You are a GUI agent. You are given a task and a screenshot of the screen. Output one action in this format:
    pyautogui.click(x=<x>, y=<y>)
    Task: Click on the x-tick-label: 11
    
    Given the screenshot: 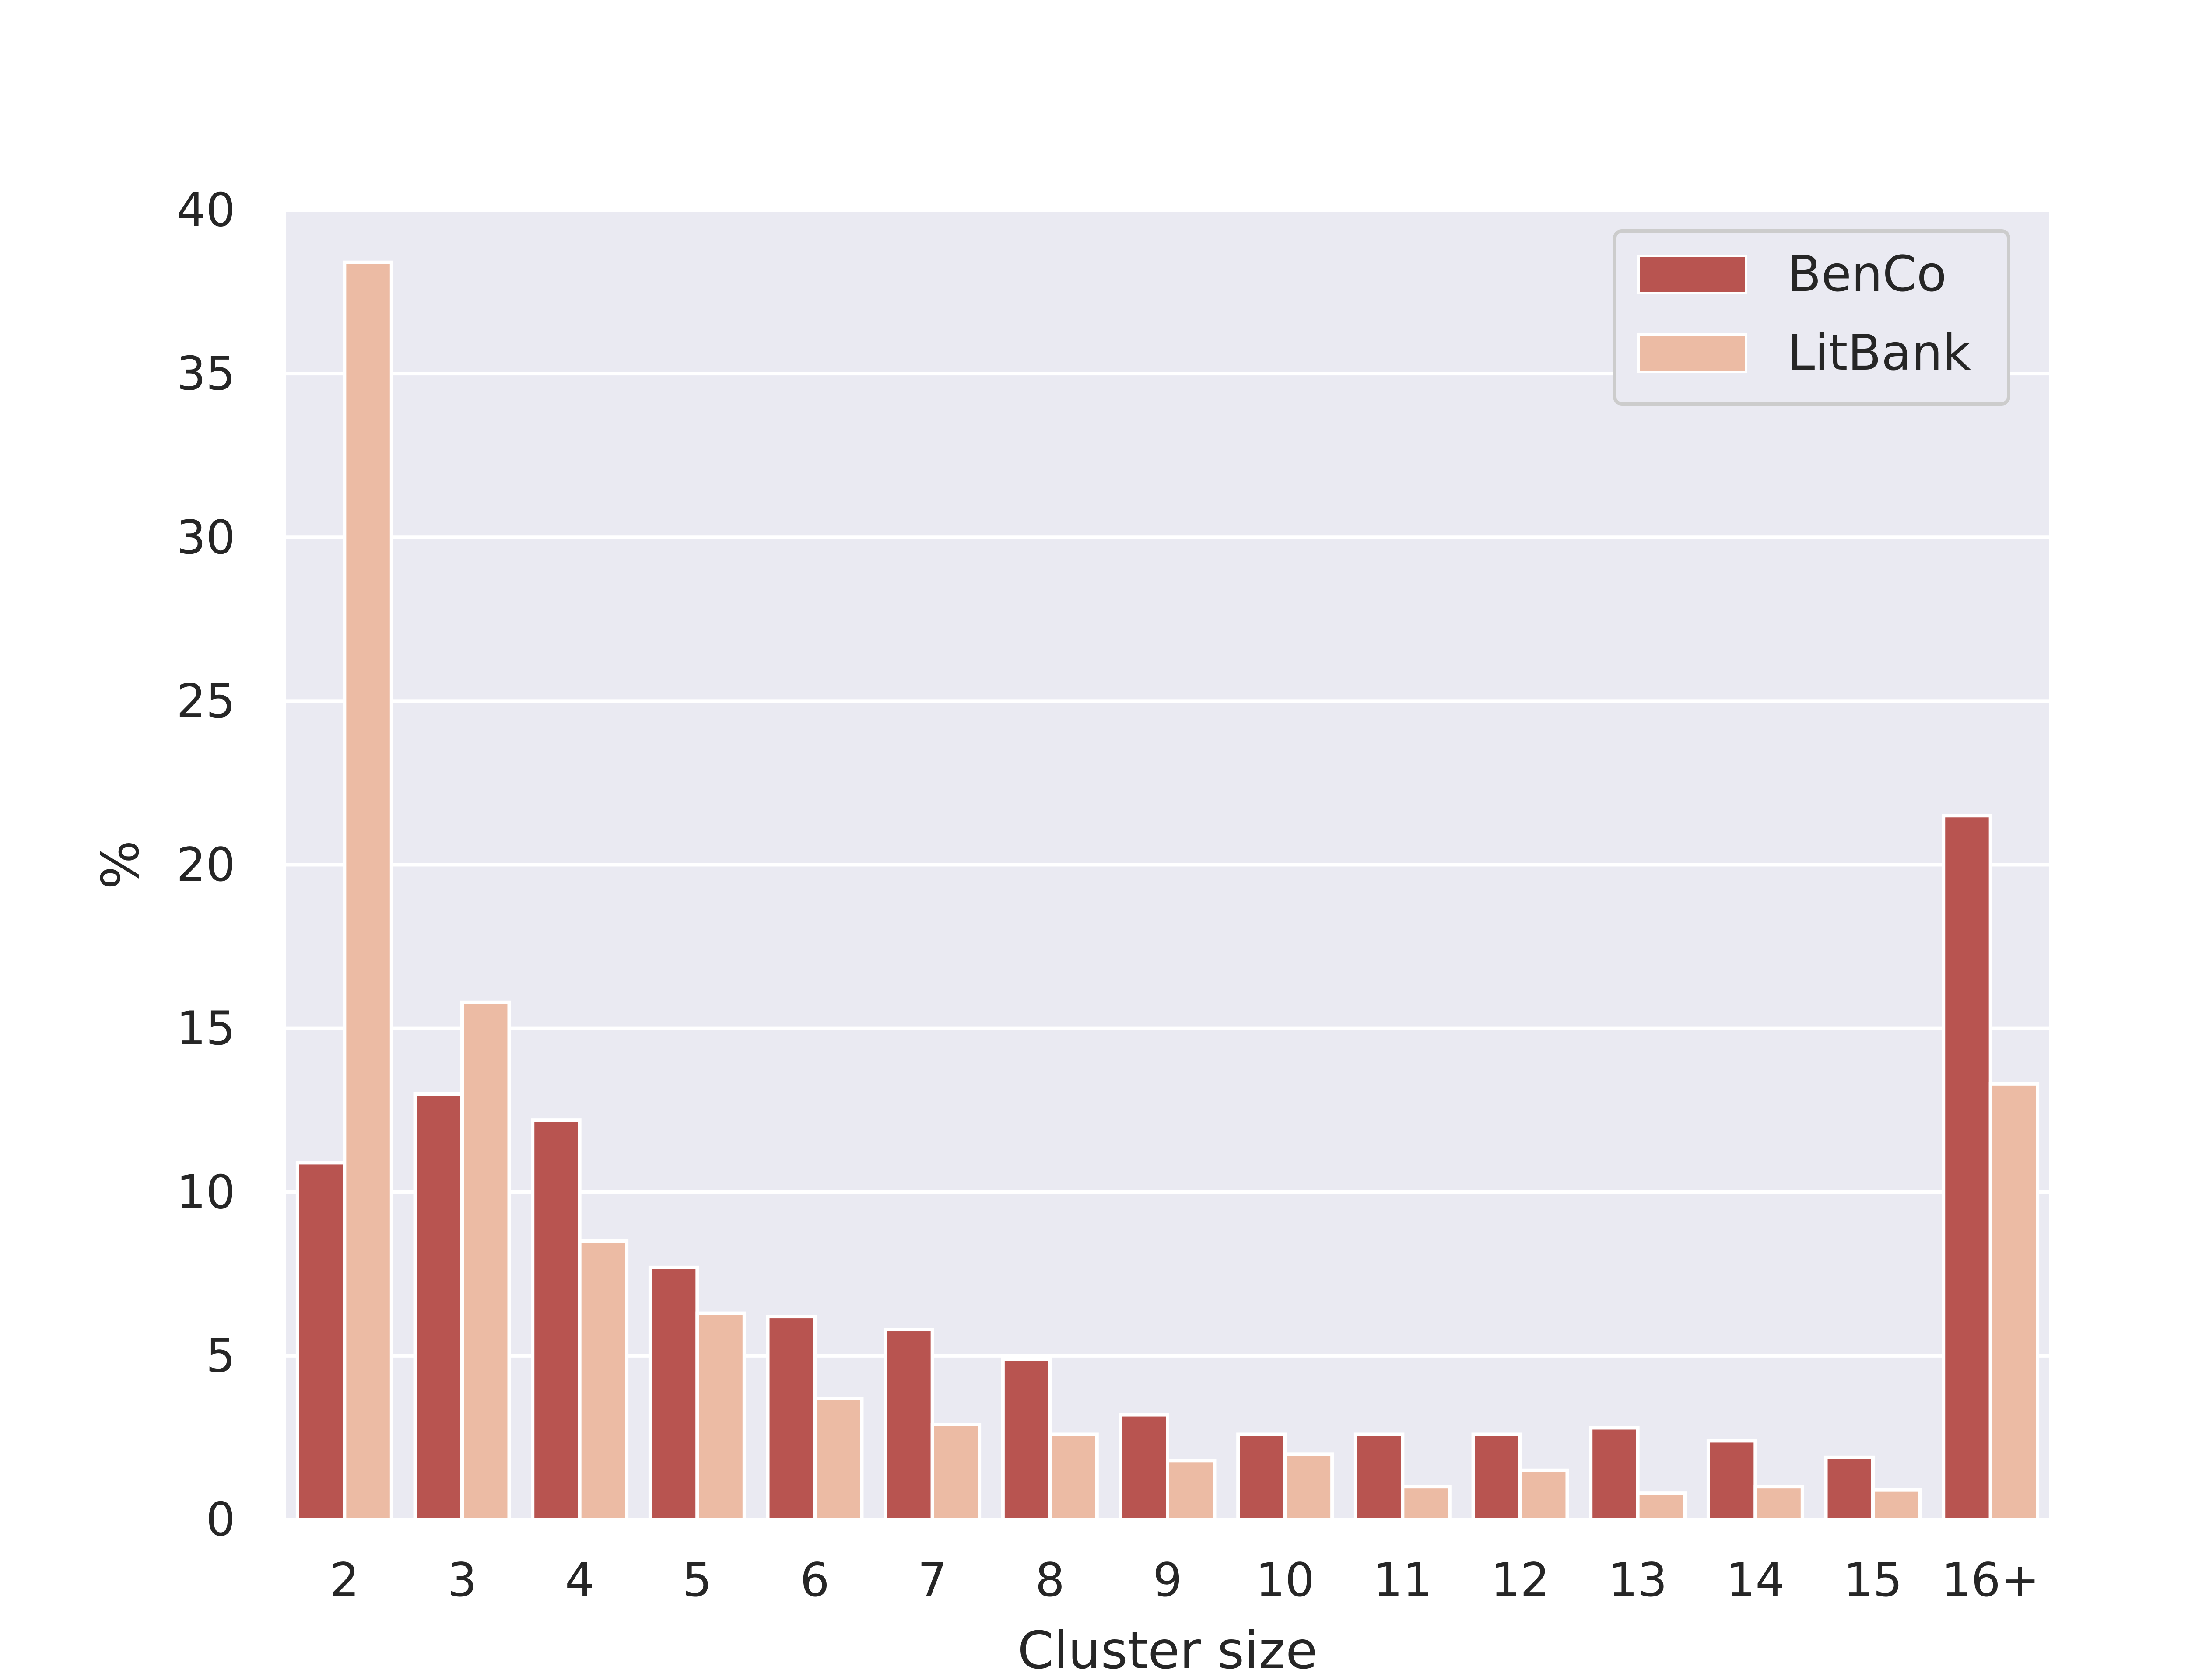 What is the action you would take?
    pyautogui.click(x=1402, y=1580)
    